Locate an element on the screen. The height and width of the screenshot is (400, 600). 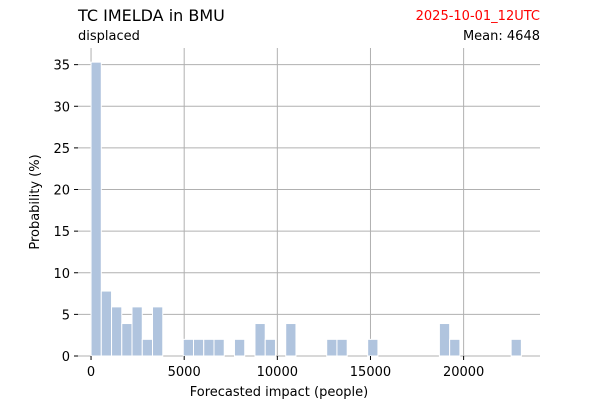
y-tick-label: 10 is located at coordinates (61, 274).